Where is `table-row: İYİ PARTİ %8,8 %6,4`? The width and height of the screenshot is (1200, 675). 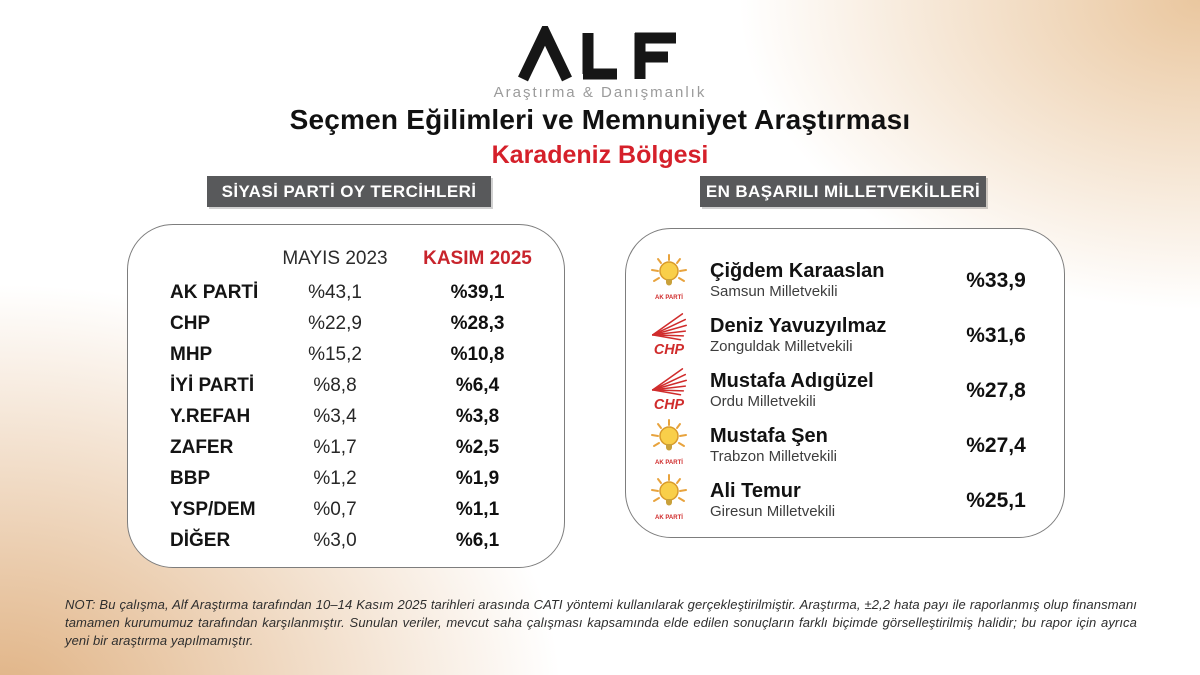
table-row: İYİ PARTİ %8,8 %6,4 is located at coordinates (346, 385).